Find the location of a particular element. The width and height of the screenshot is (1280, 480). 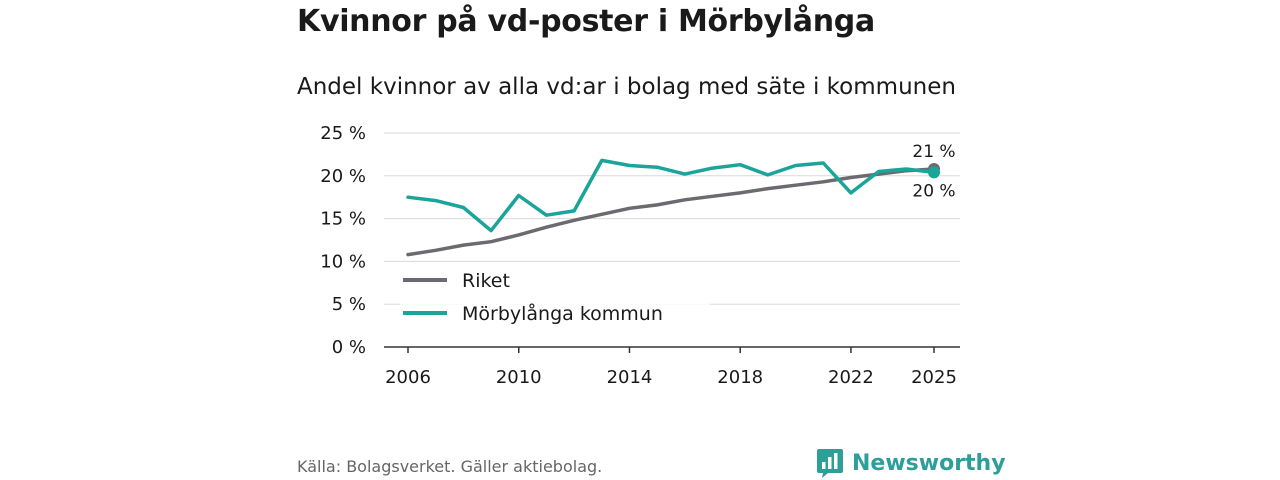

end-label-kommun: 20 % is located at coordinates (933, 191).